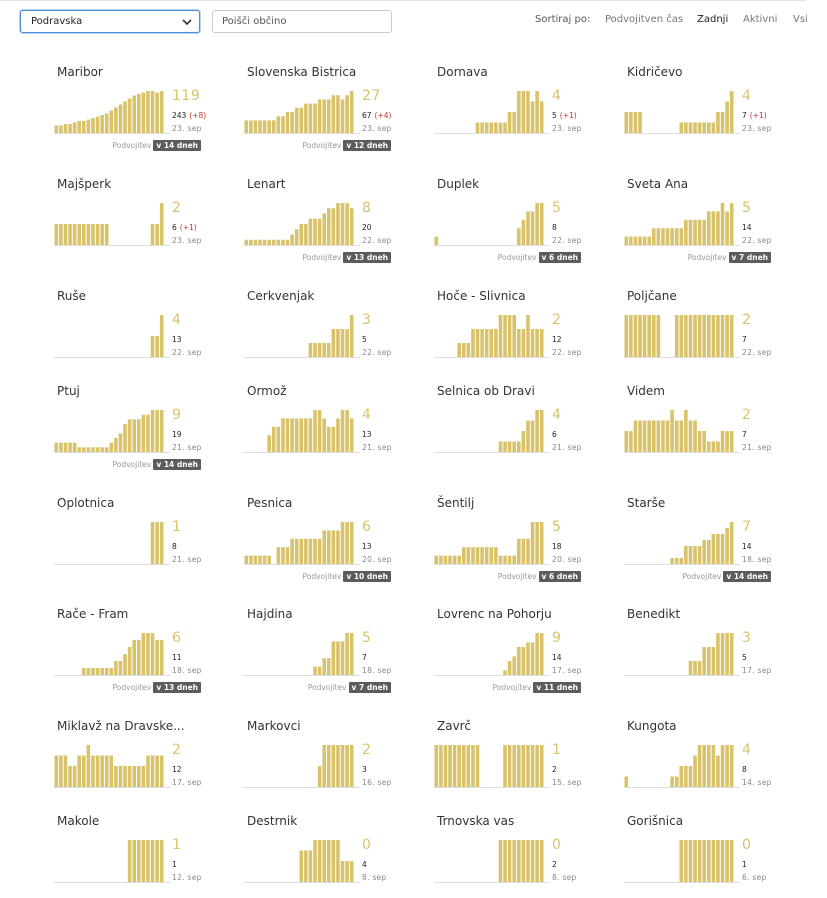  What do you see at coordinates (715, 769) in the screenshot?
I see `municipality-card: Kungota 4 8 14. sep` at bounding box center [715, 769].